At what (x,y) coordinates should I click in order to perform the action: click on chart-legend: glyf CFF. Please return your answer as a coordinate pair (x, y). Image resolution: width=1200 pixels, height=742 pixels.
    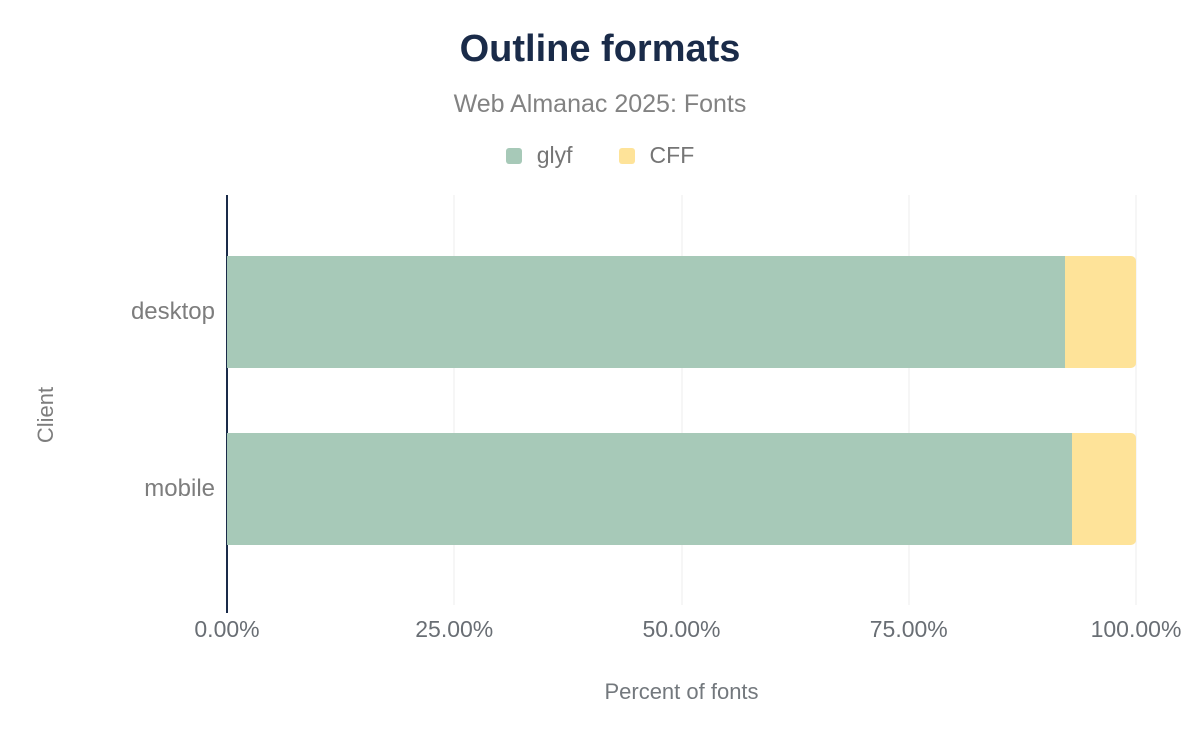
    Looking at the image, I should click on (600, 155).